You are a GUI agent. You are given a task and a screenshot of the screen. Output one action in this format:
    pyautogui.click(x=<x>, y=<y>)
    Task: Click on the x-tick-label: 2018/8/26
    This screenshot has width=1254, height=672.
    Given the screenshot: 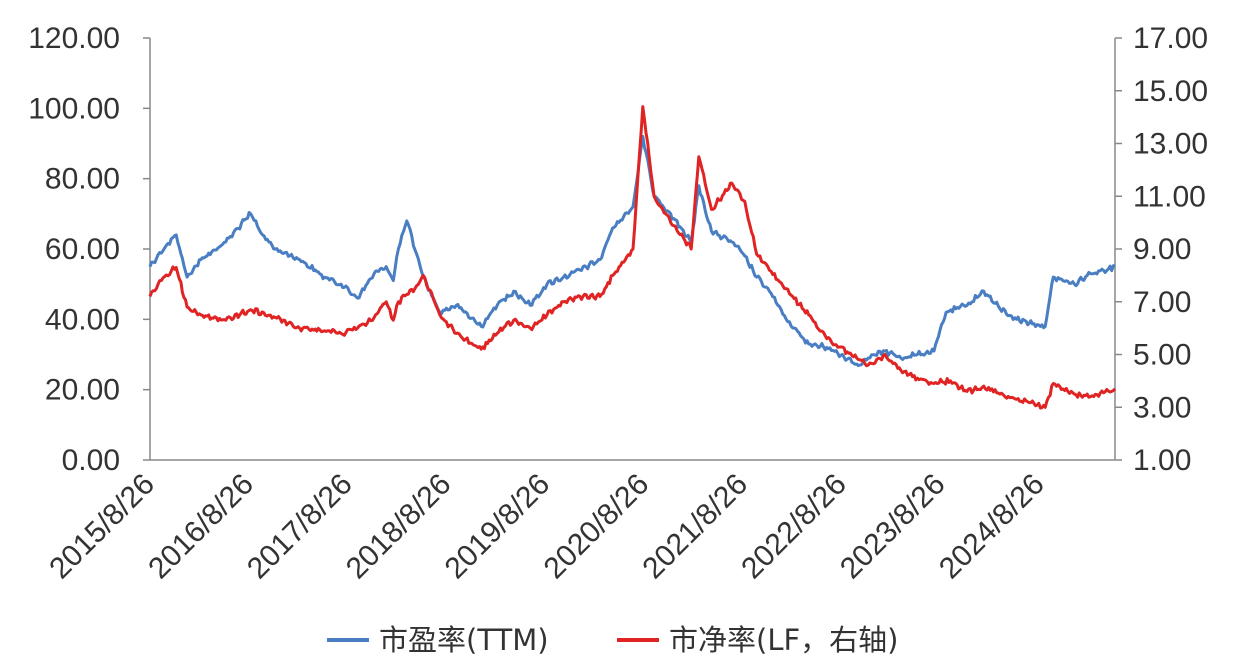 What is the action you would take?
    pyautogui.click(x=399, y=527)
    